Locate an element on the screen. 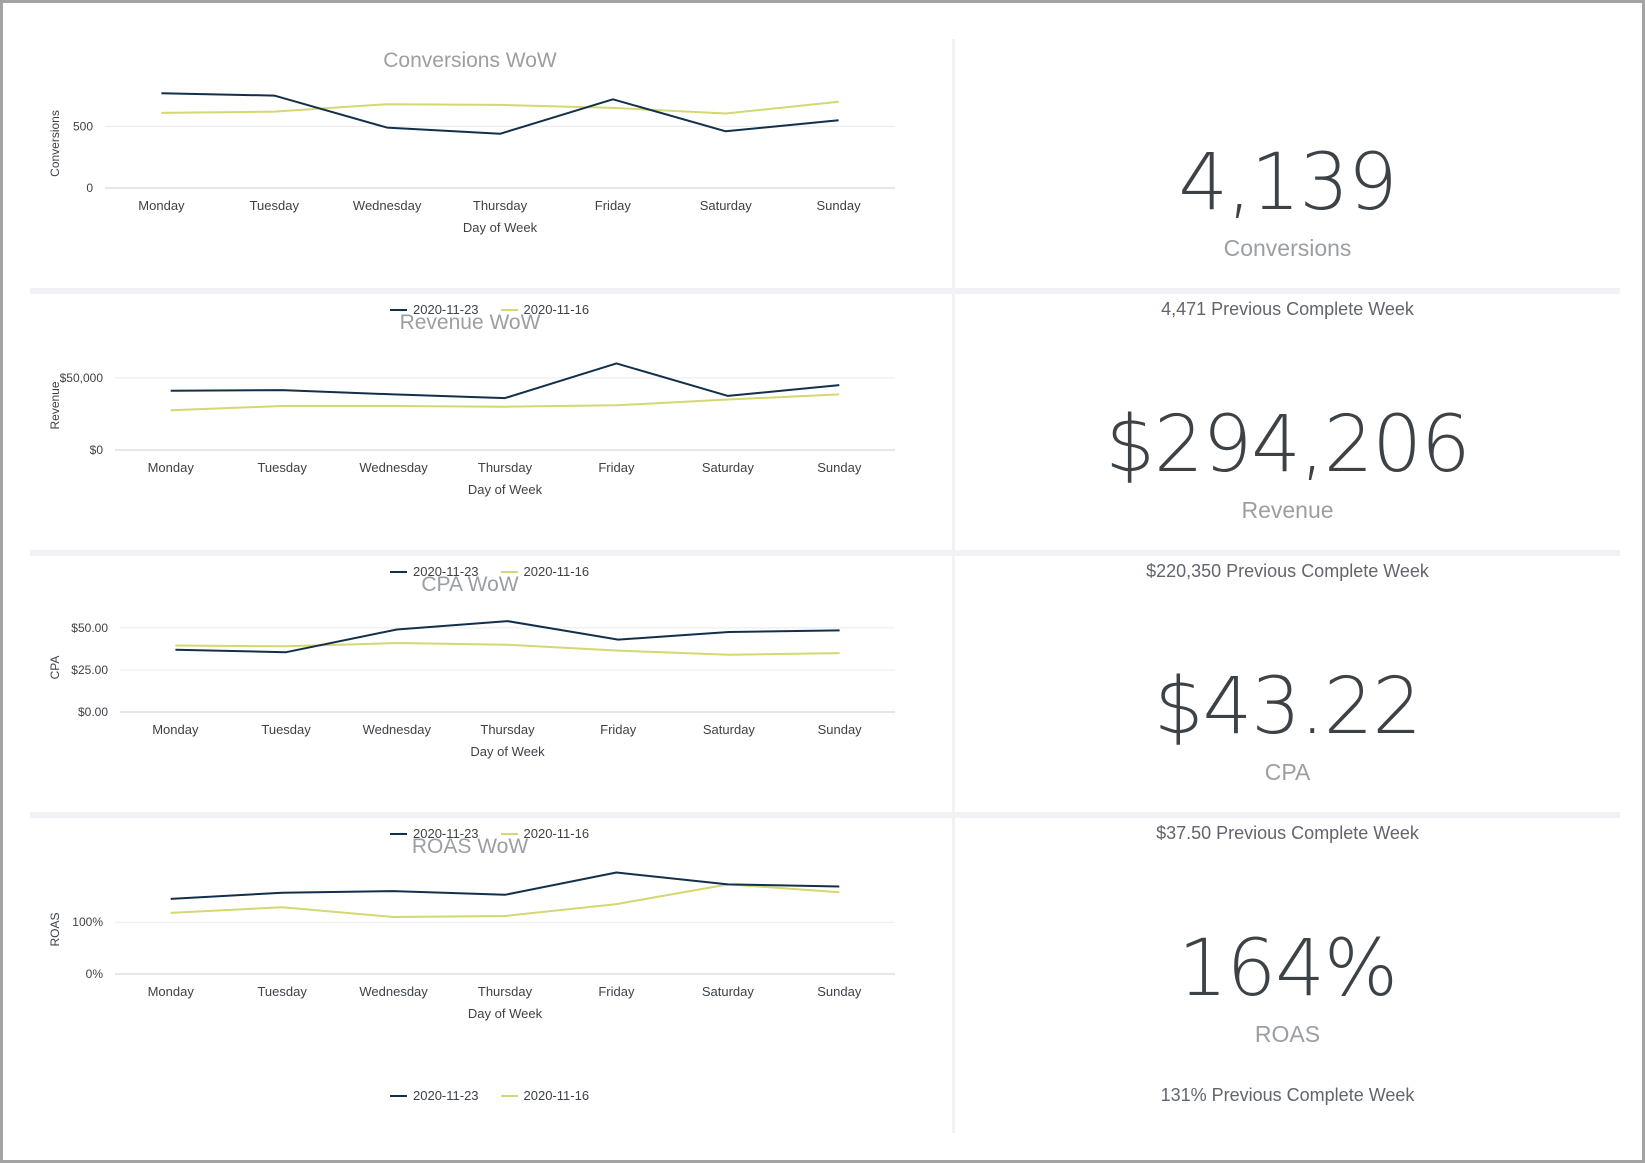 The image size is (1645, 1163). kpi-value: 4,139 is located at coordinates (1287, 183).